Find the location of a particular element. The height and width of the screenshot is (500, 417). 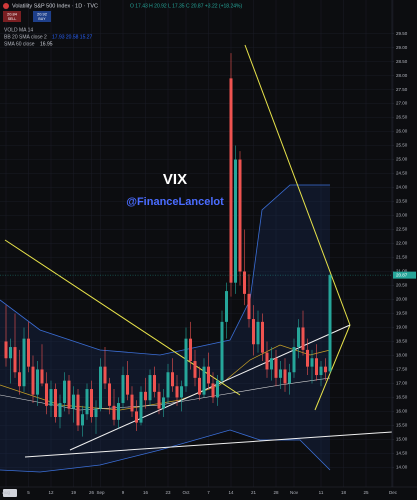

annotation-handle: @FinanceLancelot is located at coordinates (175, 202).